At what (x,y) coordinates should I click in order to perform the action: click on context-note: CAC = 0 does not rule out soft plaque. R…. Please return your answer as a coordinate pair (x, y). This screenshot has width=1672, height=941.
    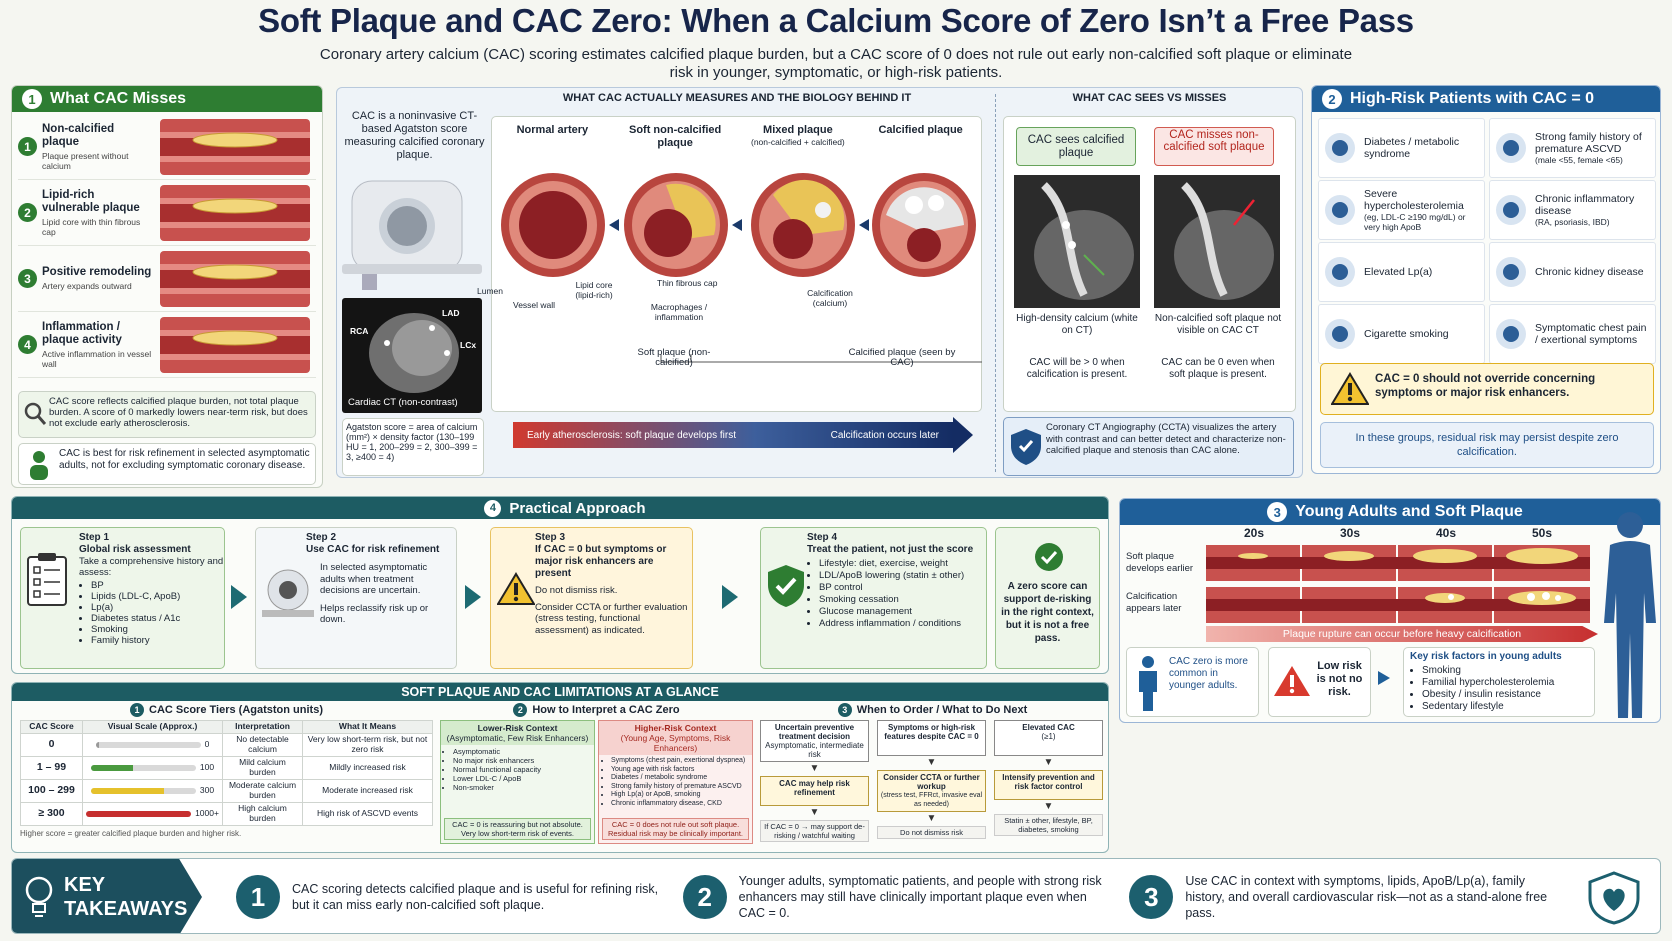
    Looking at the image, I should click on (675, 829).